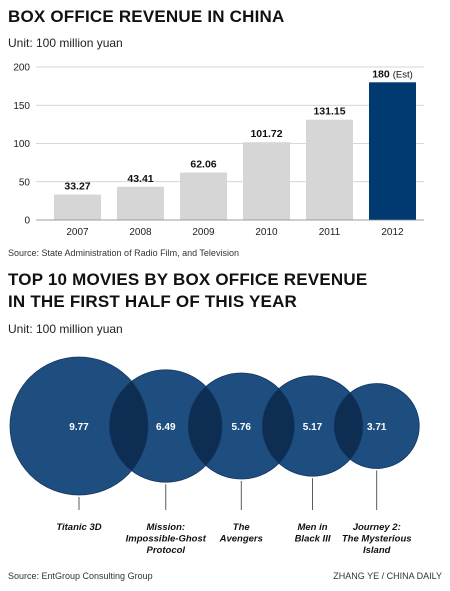  Describe the element at coordinates (266, 232) in the screenshot. I see `x-tick-label-2010: 2010` at that location.